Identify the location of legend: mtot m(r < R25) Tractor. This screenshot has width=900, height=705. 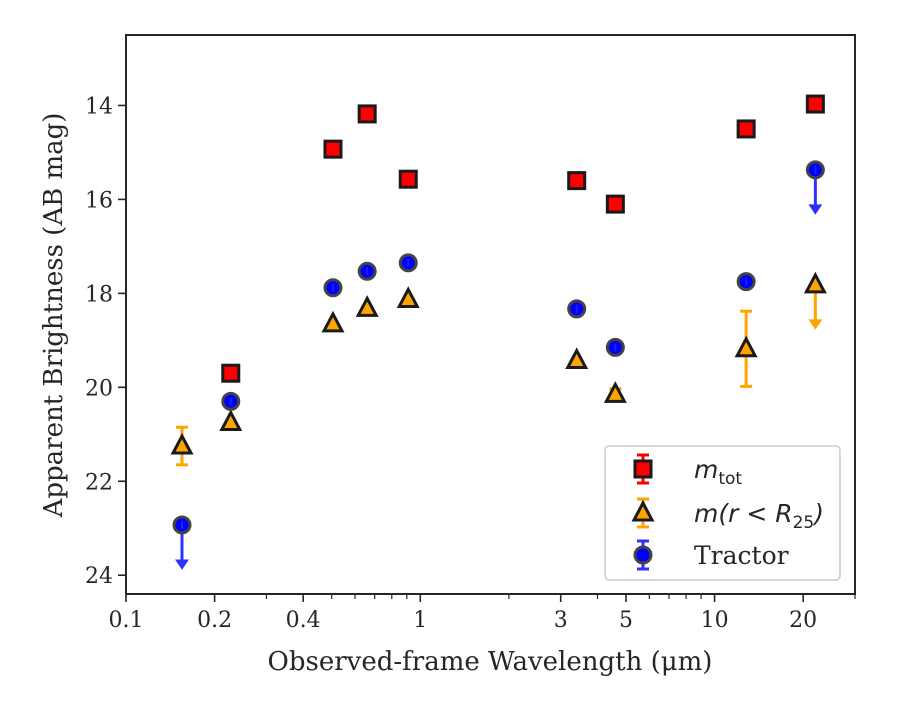
(722, 513).